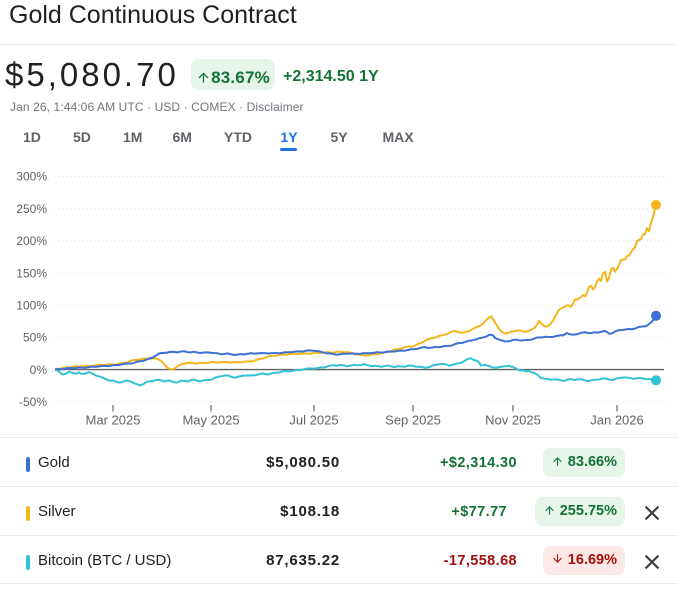 Image resolution: width=678 pixels, height=592 pixels. What do you see at coordinates (413, 420) in the screenshot?
I see `svg-text: Sep 2025` at bounding box center [413, 420].